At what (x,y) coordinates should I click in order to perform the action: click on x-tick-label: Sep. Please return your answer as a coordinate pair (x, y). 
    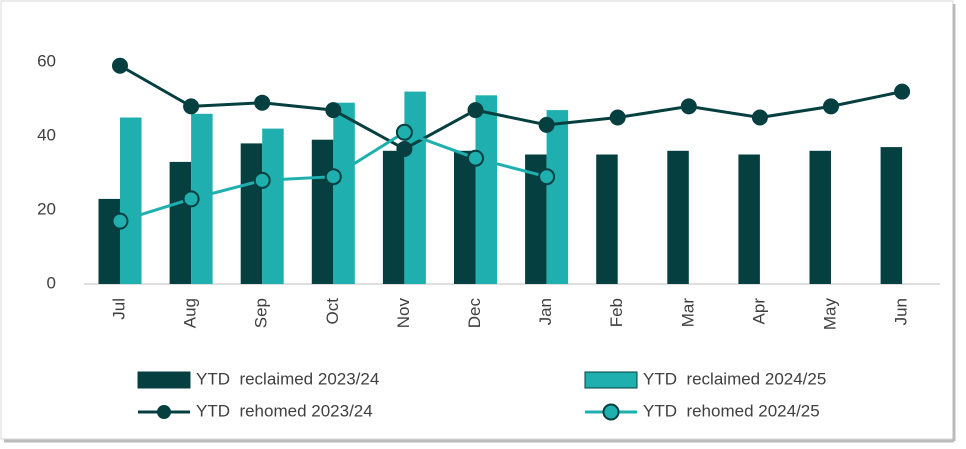
    Looking at the image, I should click on (261, 313).